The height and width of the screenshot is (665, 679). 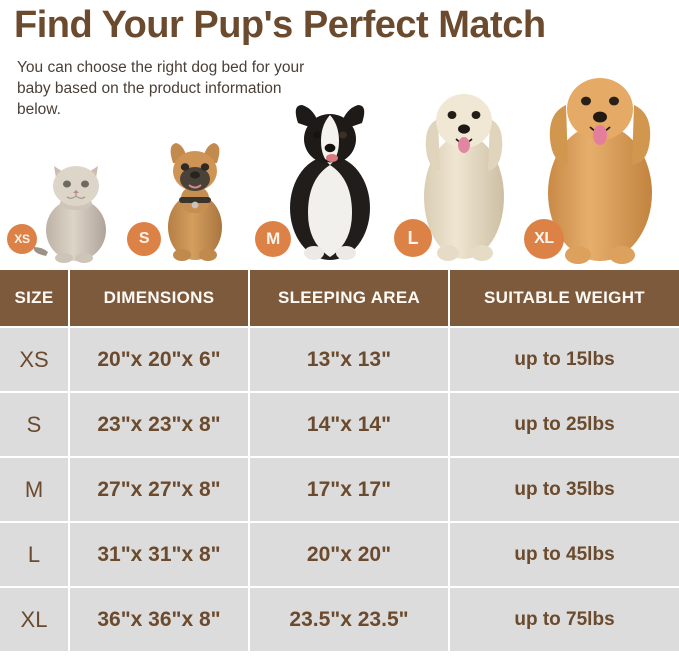 I want to click on size-badge-l: L, so click(x=413, y=238).